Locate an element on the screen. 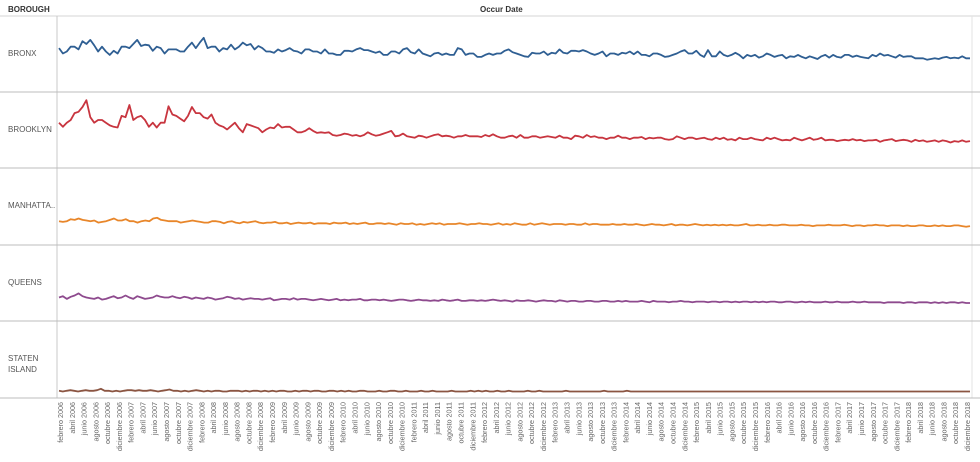 This screenshot has height=462, width=980. x-tick-label: agosto 2006 is located at coordinates (95, 422).